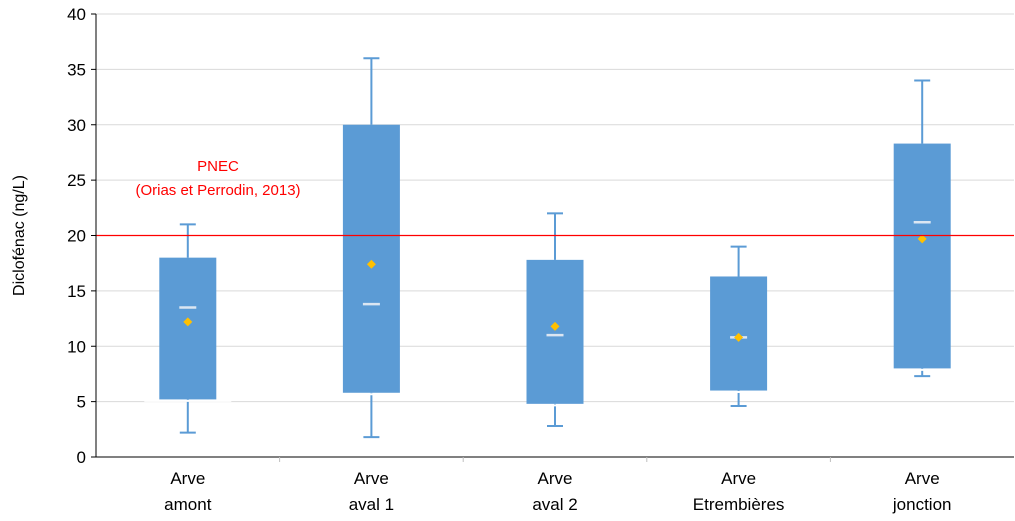 The image size is (1015, 521). Describe the element at coordinates (76, 14) in the screenshot. I see `y-tick-label: 40` at that location.